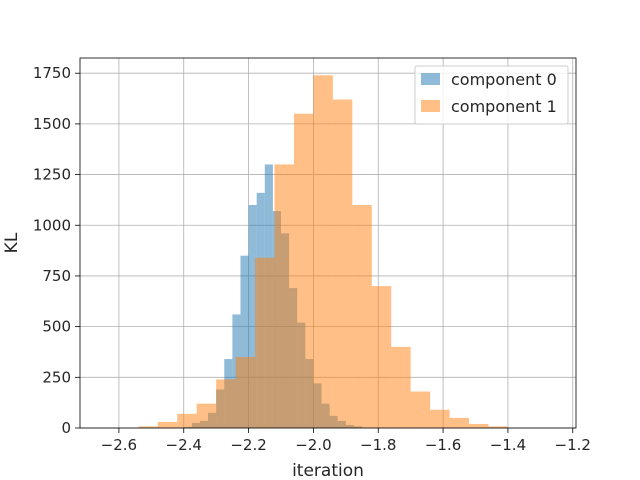 Image resolution: width=640 pixels, height=480 pixels. I want to click on x-tick-label: −1.2, so click(573, 445).